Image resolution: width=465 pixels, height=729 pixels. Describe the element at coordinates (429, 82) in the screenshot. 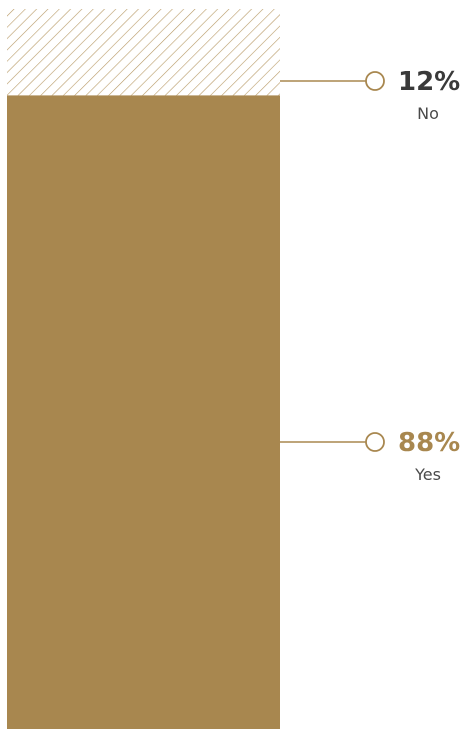

I see `value-label-no: 12%` at that location.